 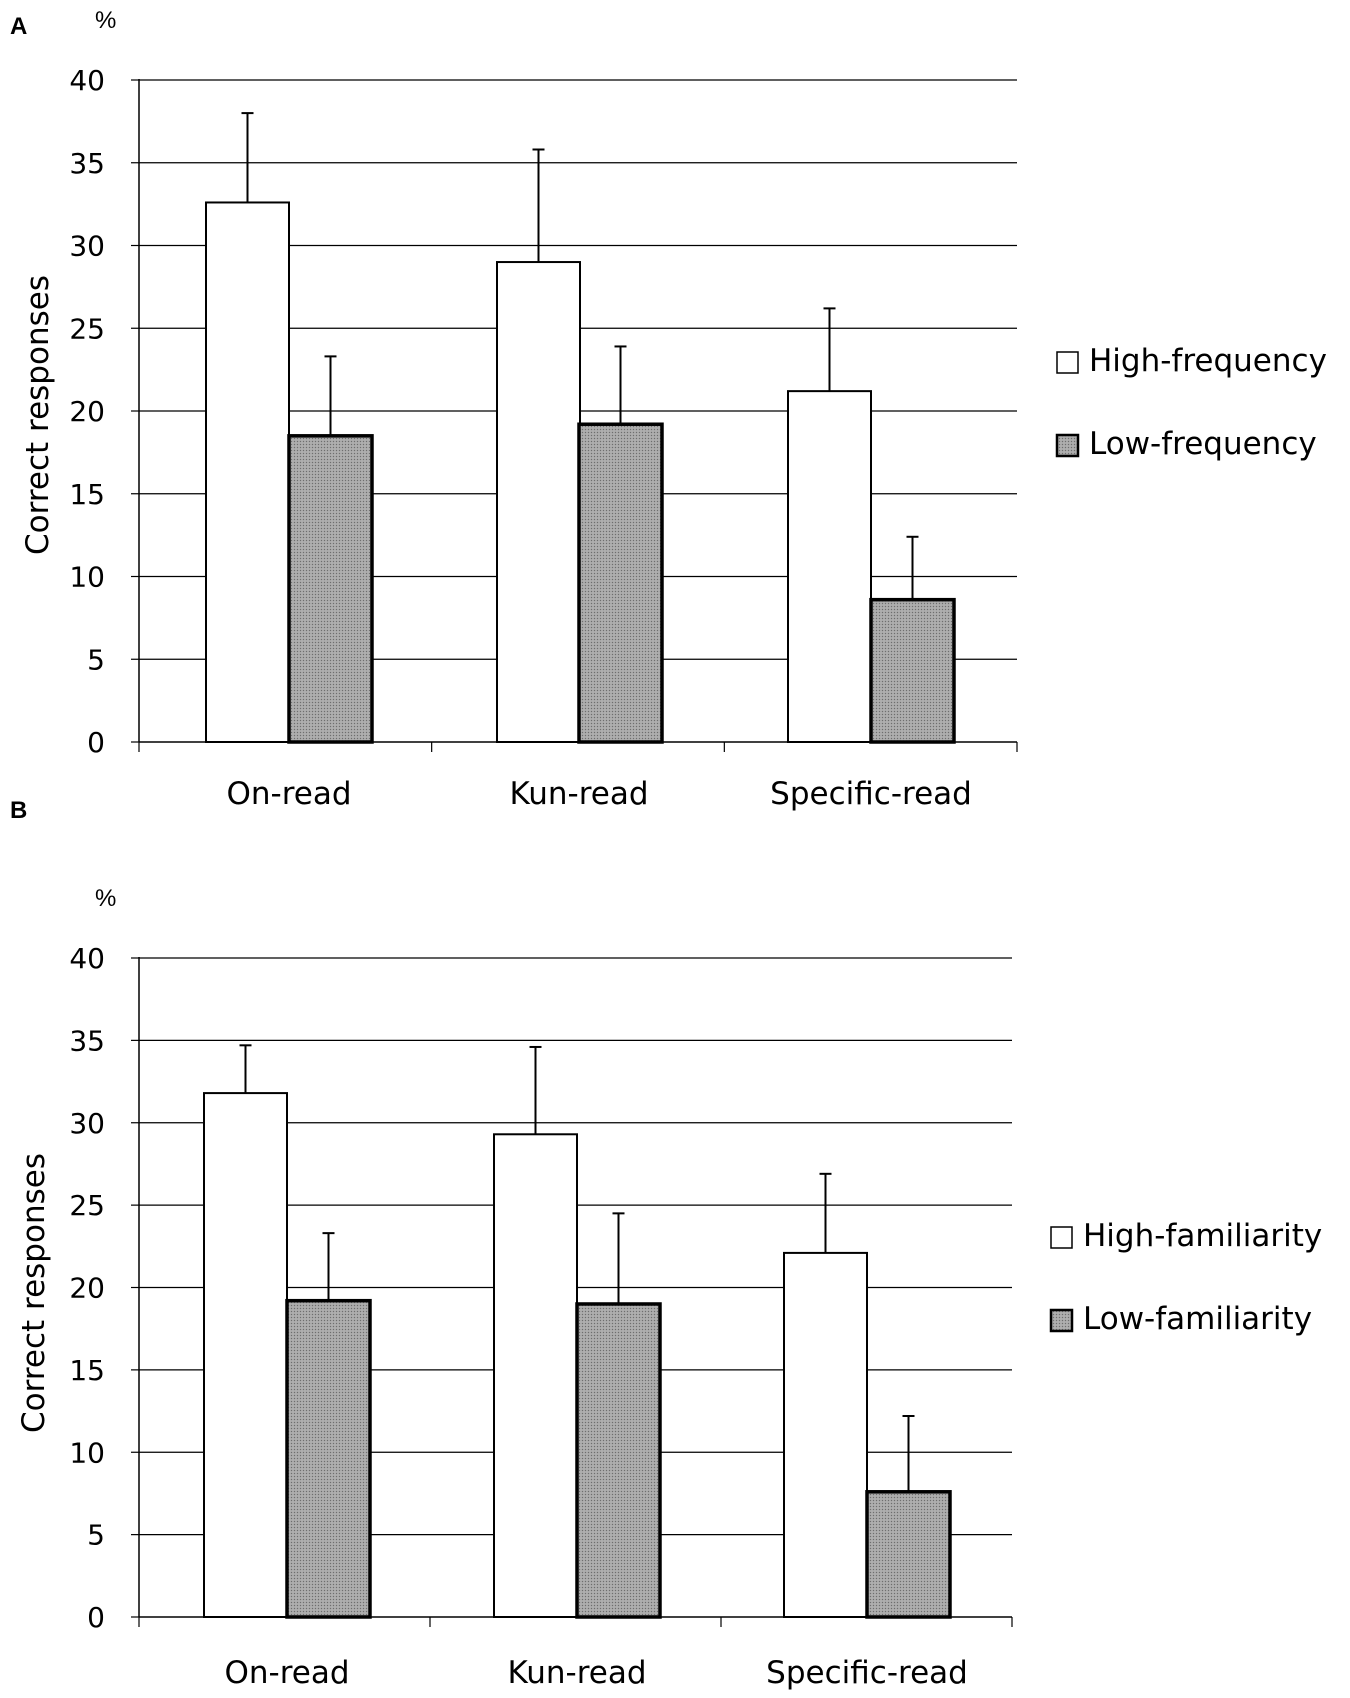 I want to click on panel-label: B, so click(x=18, y=810).